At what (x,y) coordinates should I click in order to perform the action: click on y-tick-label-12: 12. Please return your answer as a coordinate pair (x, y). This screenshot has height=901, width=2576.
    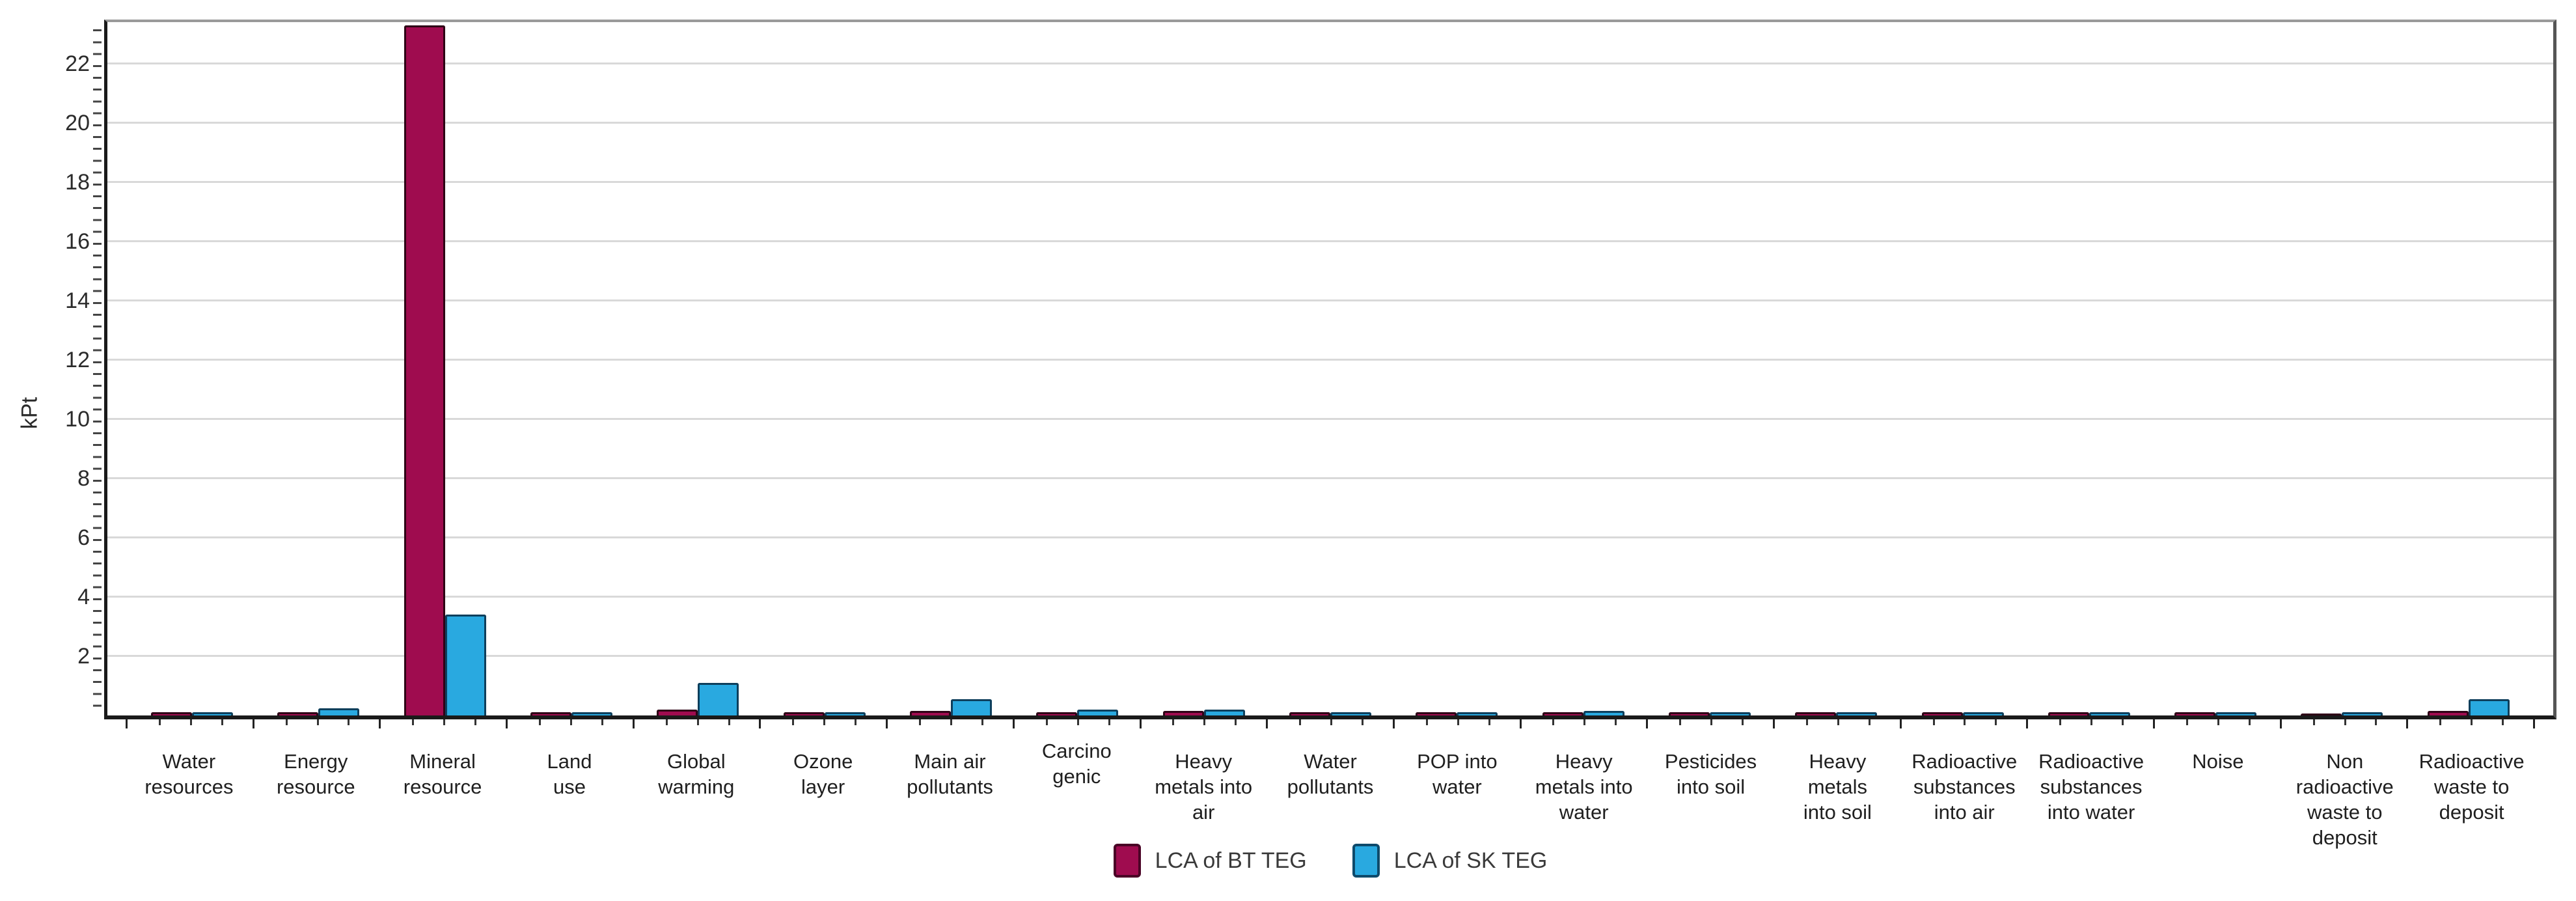
    Looking at the image, I should click on (78, 359).